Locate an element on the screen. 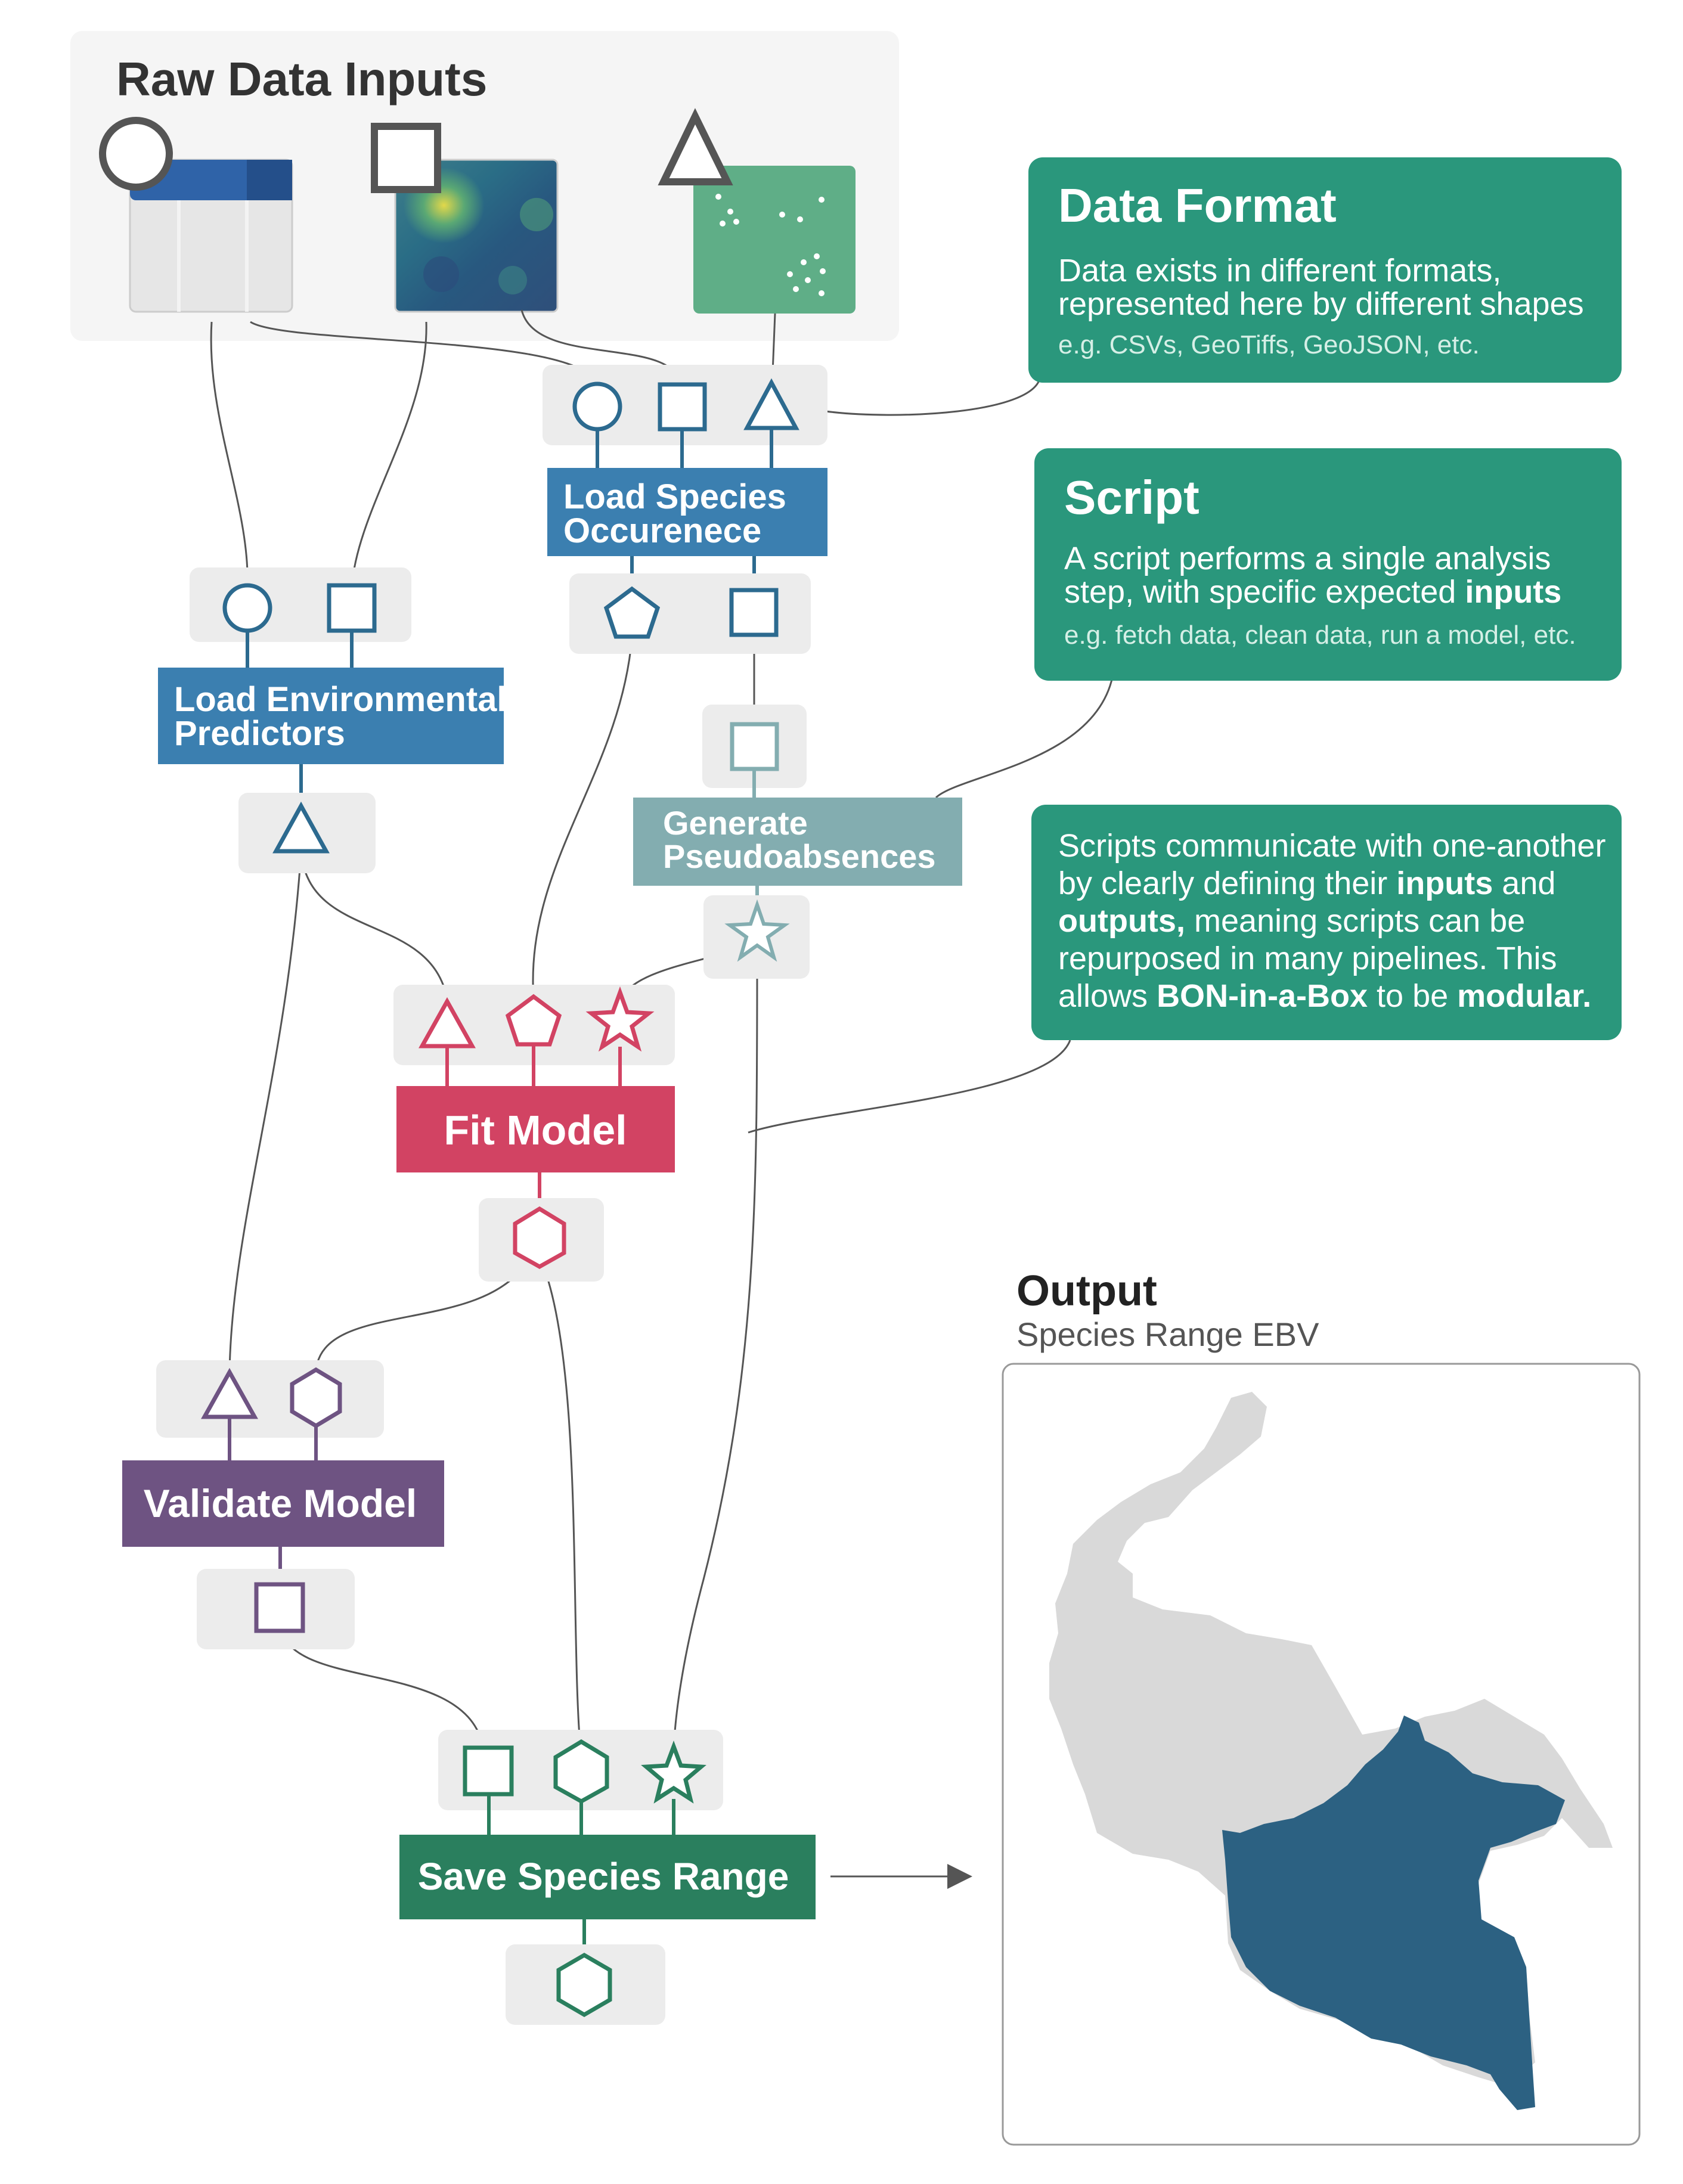 This screenshot has width=1683, height=2184. callout-modular-line2: by clearly defining their inputs and is located at coordinates (1306, 883).